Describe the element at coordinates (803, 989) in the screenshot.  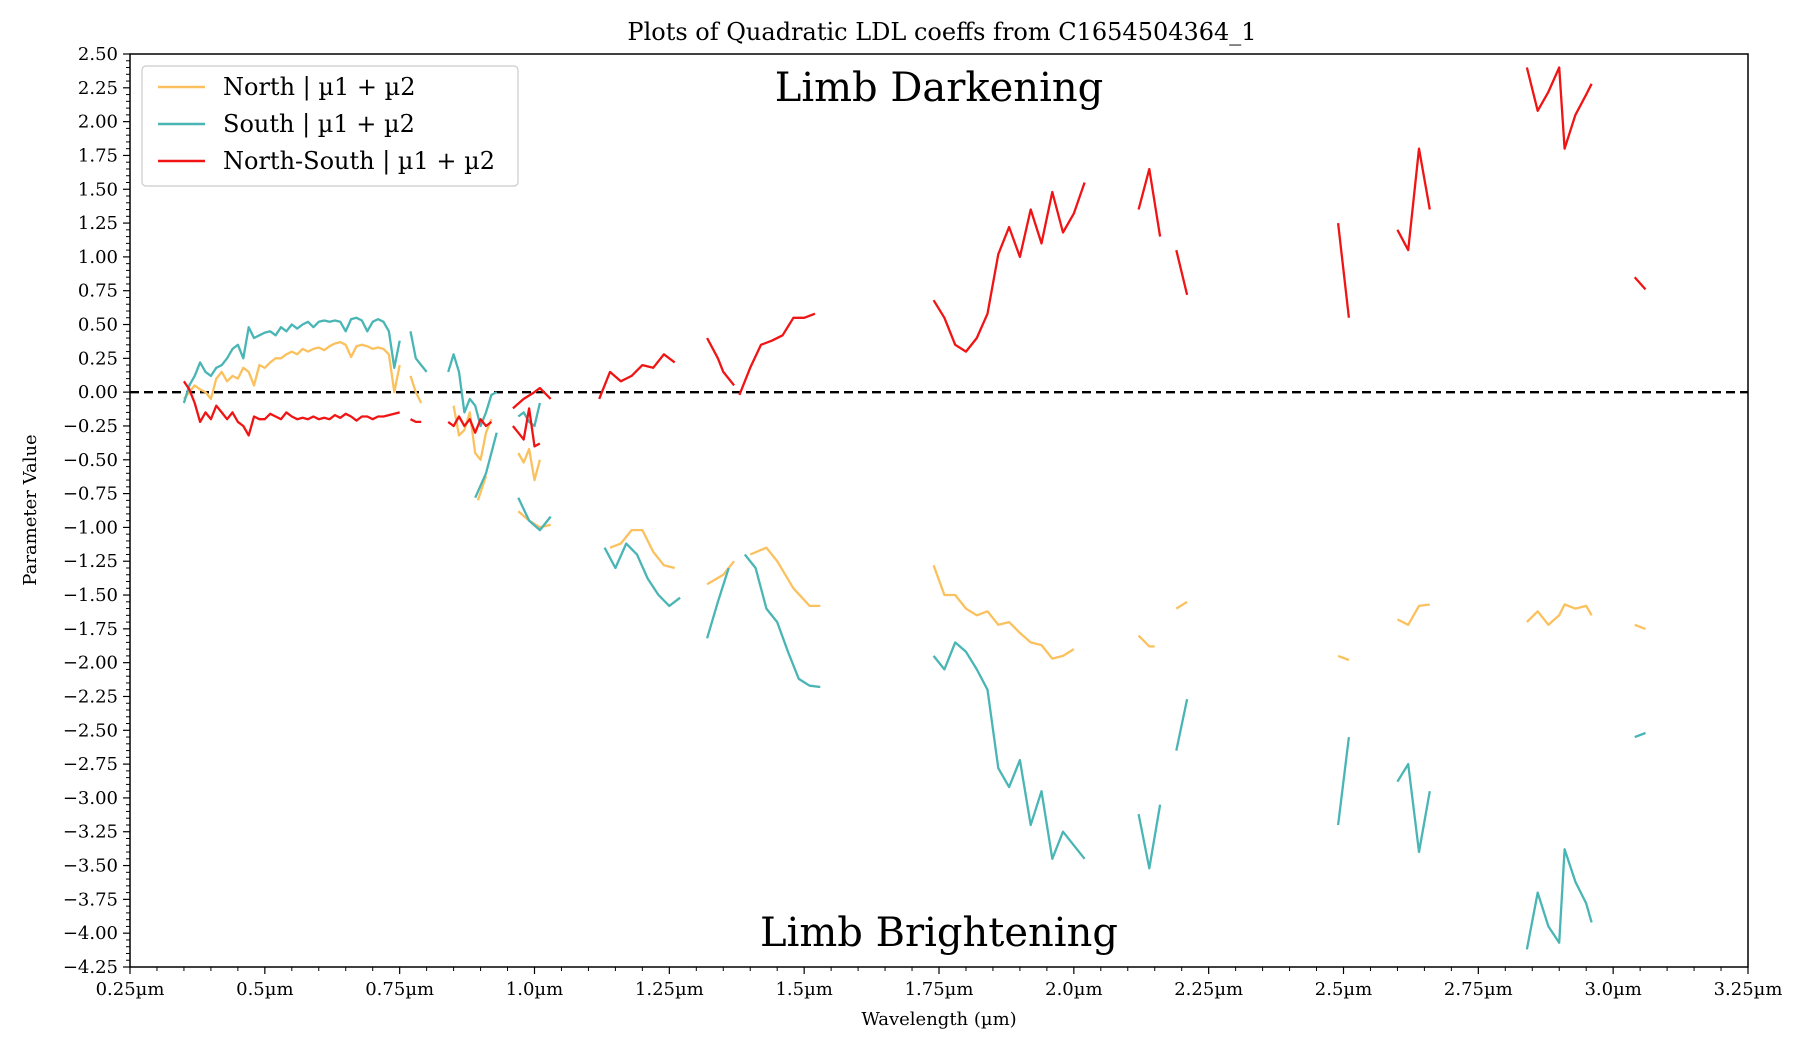
I see `x-tick-label: 1.5µm` at that location.